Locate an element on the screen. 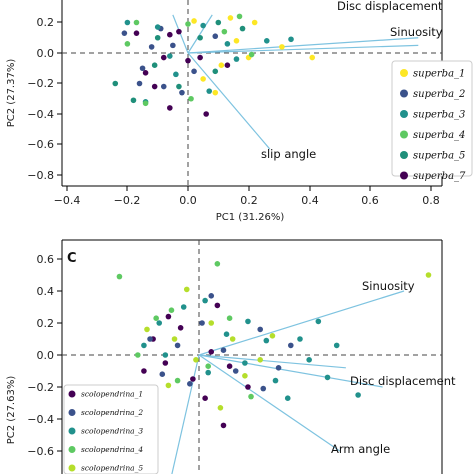  x-axis: −0.4 −0.2 0.0 0.2 0.4 0.6 0.8 is located at coordinates (247, 196).